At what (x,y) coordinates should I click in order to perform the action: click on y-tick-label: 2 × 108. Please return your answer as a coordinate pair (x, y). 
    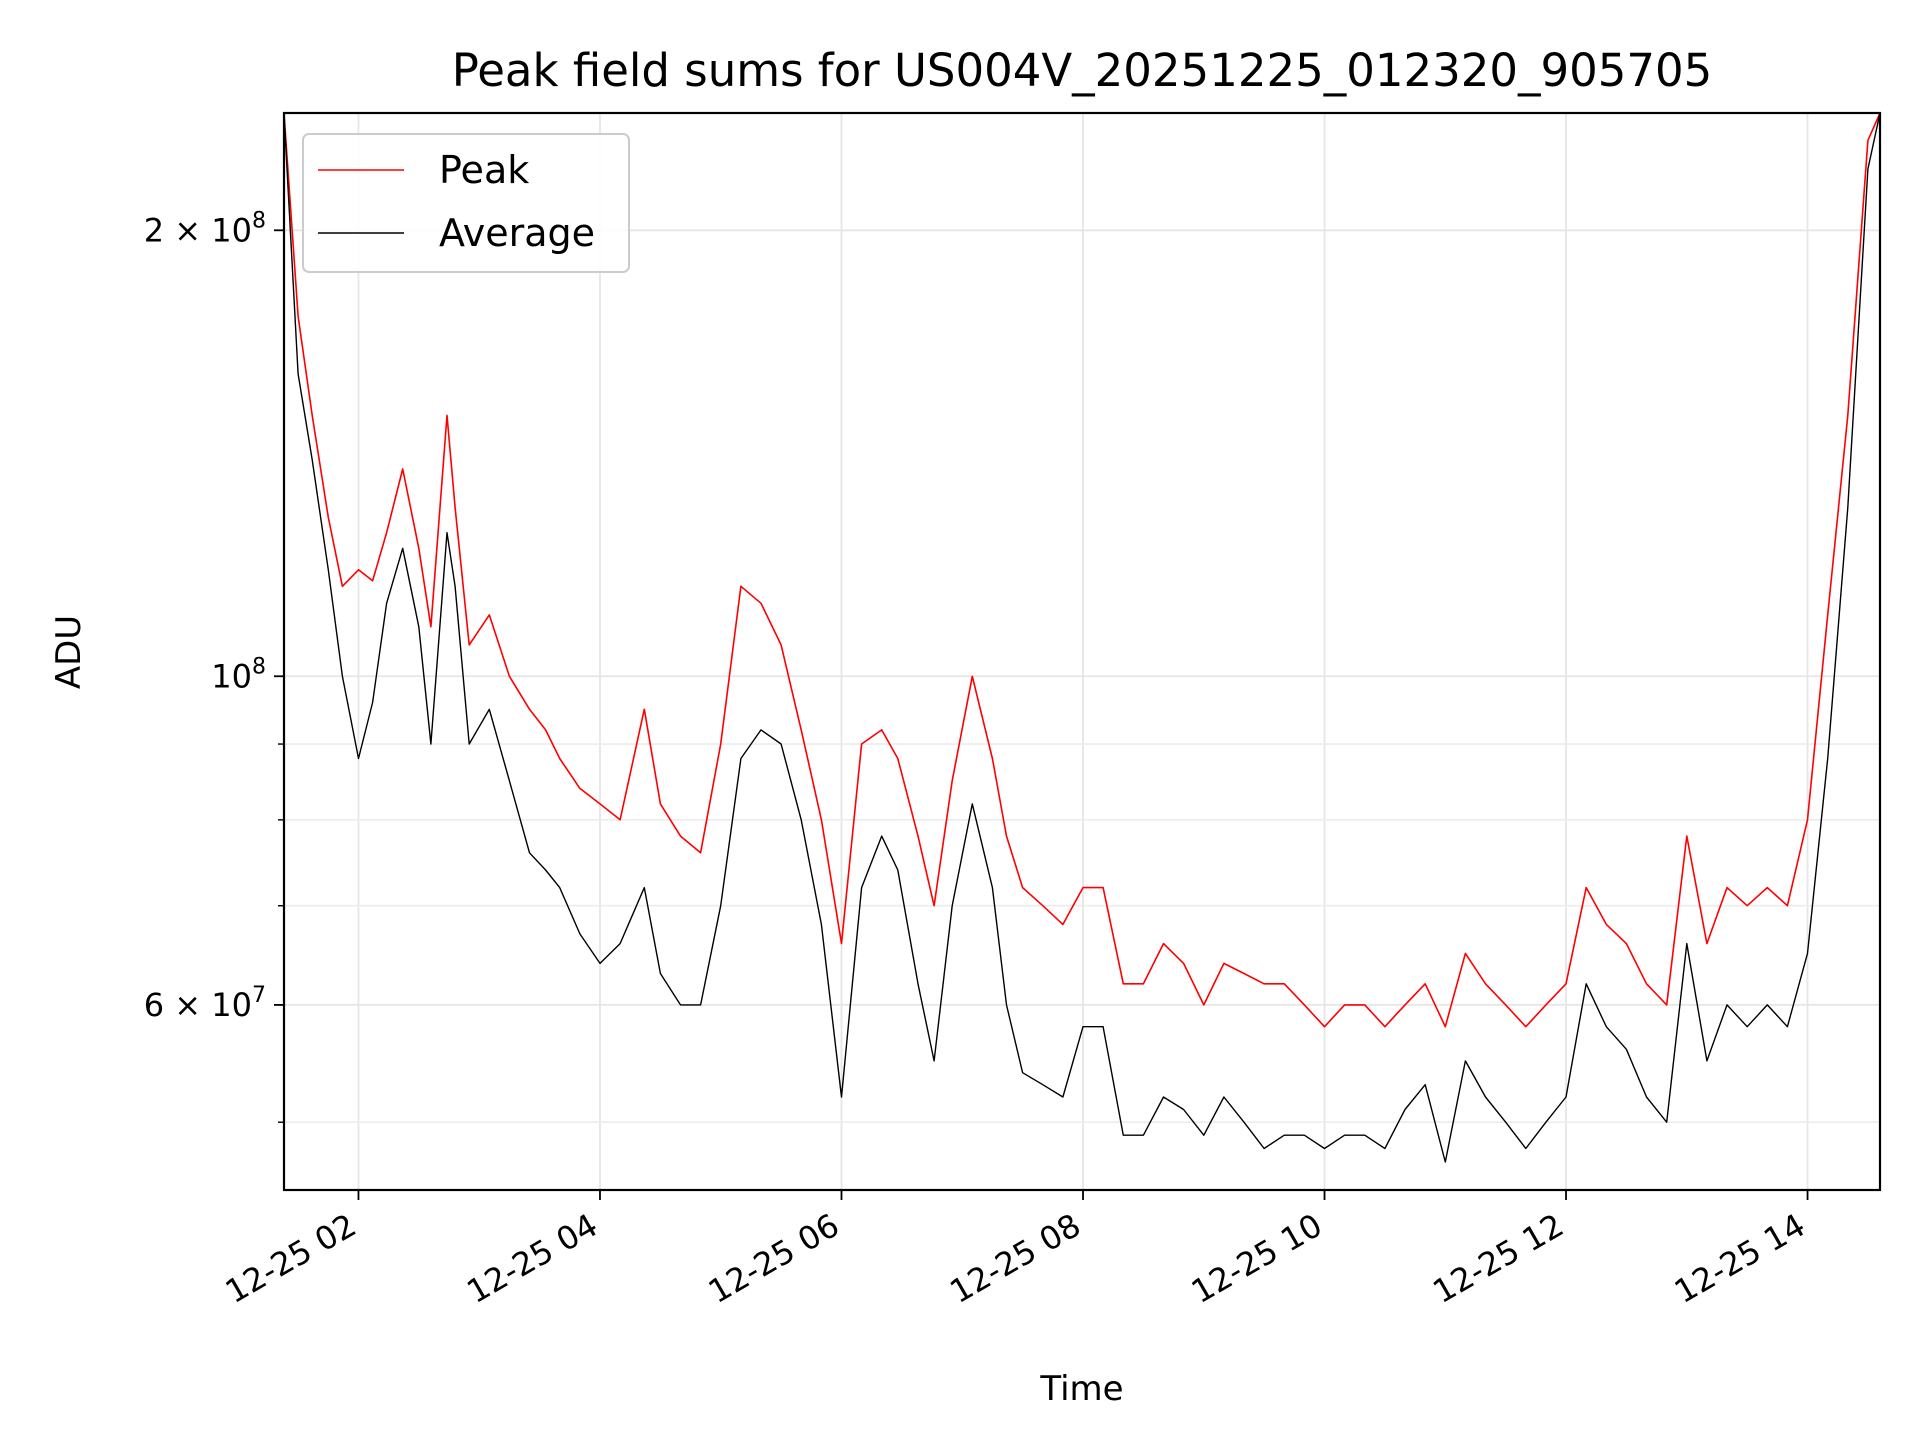
    Looking at the image, I should click on (205, 228).